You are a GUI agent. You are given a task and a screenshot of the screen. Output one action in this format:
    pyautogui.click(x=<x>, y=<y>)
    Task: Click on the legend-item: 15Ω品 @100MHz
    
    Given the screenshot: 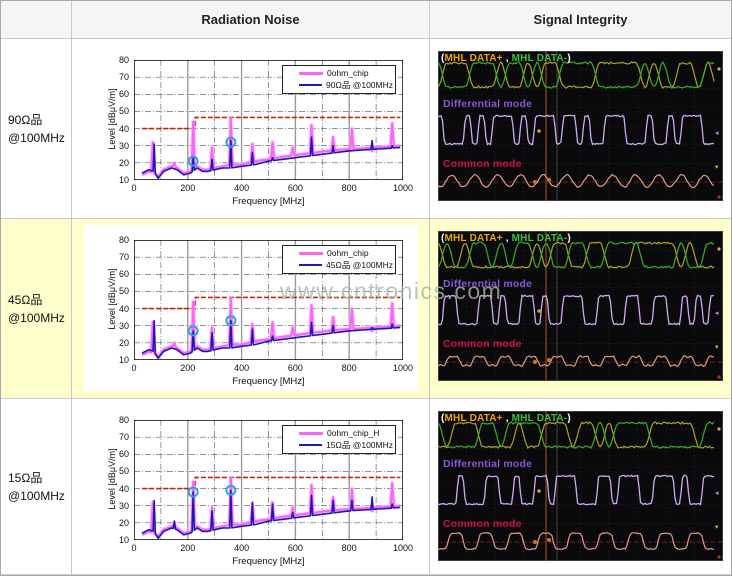 What is the action you would take?
    pyautogui.click(x=346, y=445)
    